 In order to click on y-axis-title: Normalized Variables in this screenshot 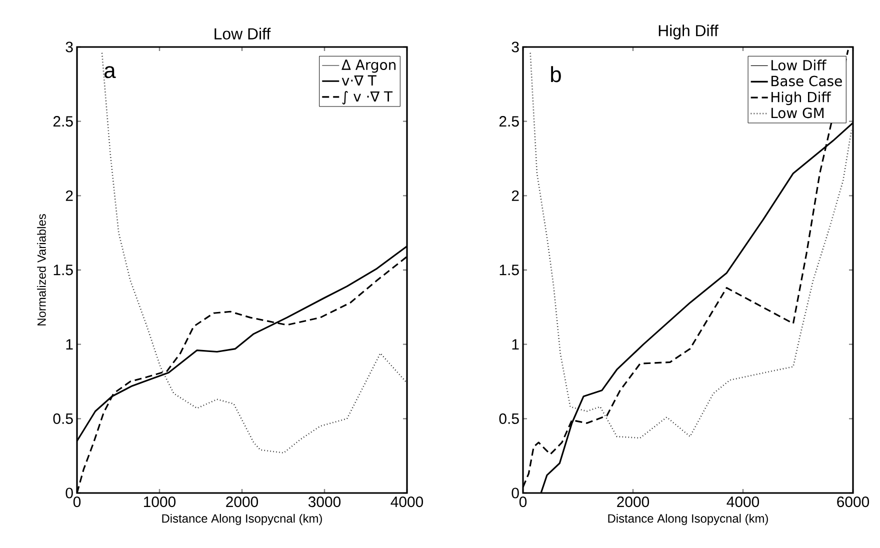, I will do `click(41, 270)`.